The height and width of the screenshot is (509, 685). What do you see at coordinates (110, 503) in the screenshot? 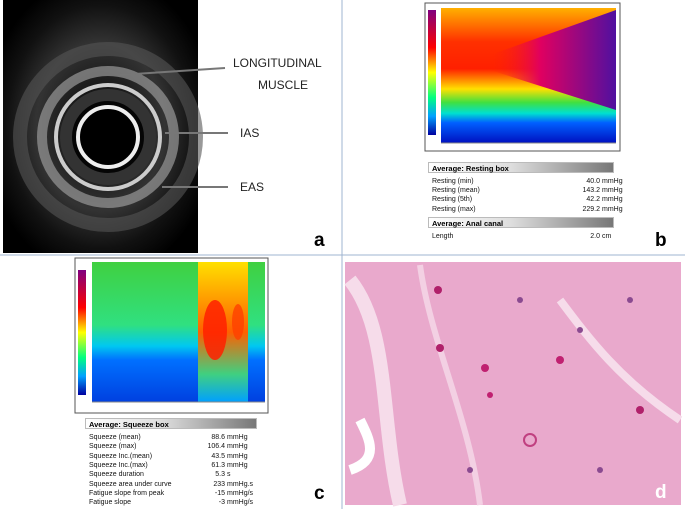
I see `row-label: Fatigue slope` at bounding box center [110, 503].